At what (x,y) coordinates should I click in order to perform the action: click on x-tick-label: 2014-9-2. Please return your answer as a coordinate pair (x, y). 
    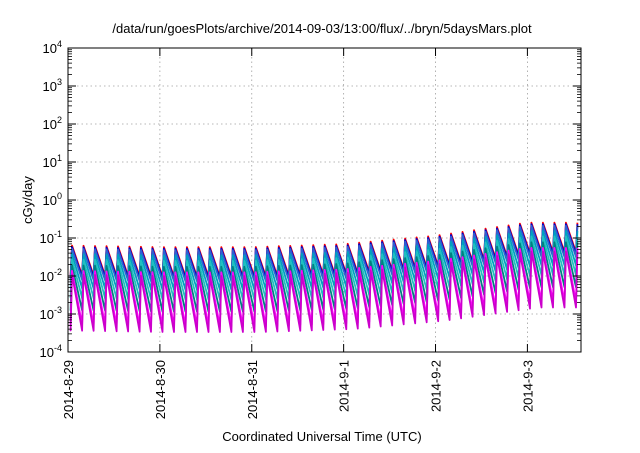
    Looking at the image, I should click on (436, 386).